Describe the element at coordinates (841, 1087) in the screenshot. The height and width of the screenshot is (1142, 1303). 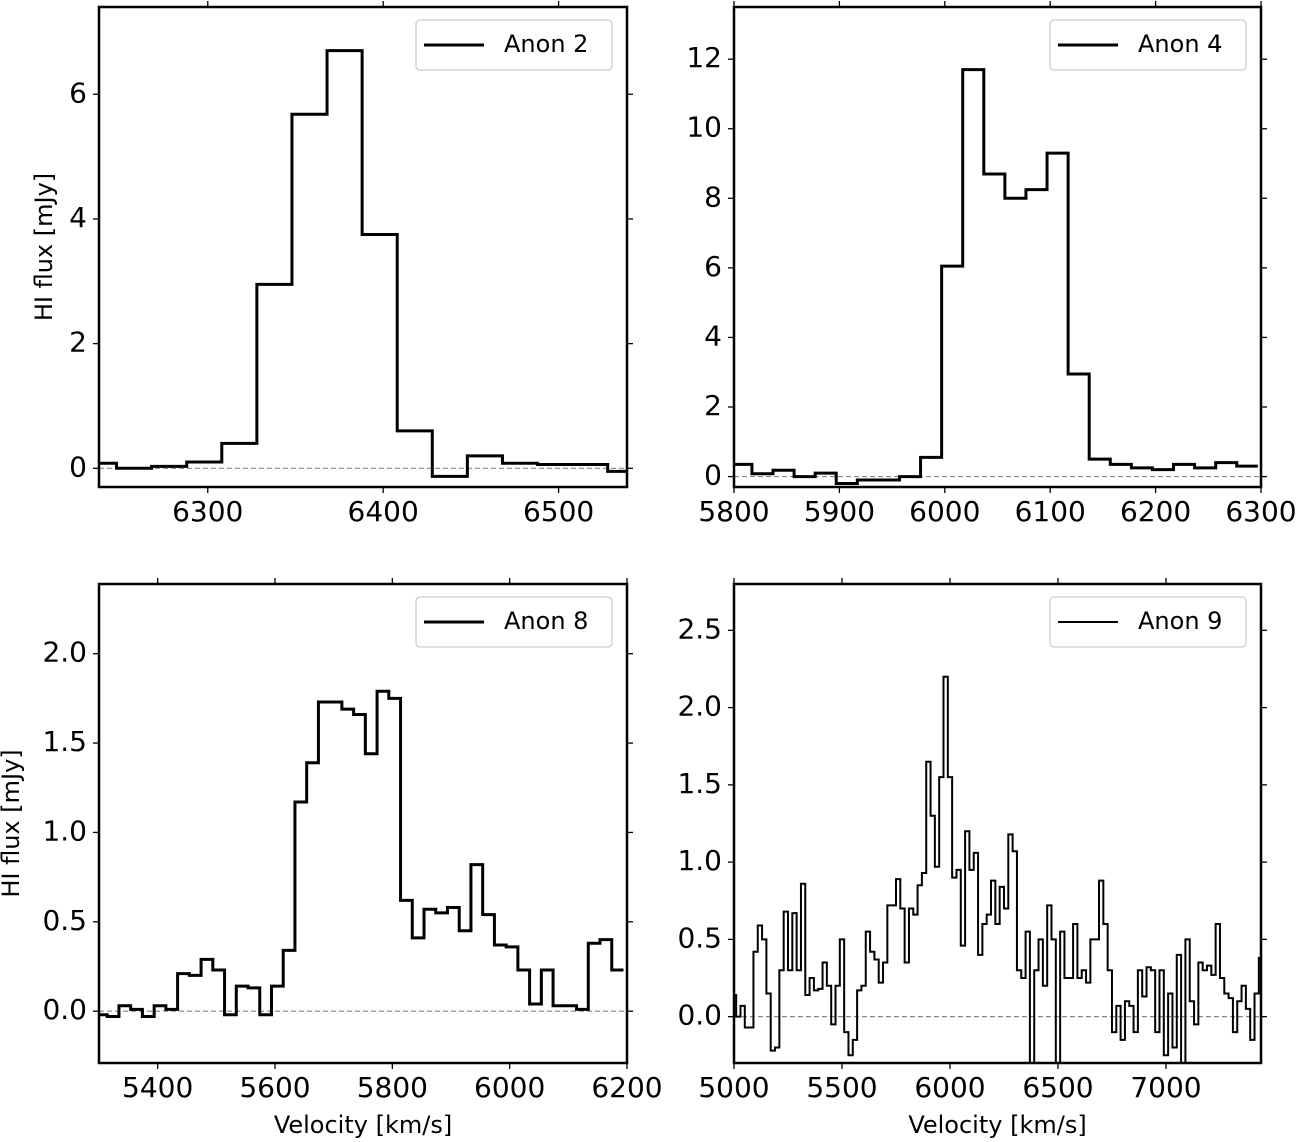
I see `x-tick-label: 5500` at that location.